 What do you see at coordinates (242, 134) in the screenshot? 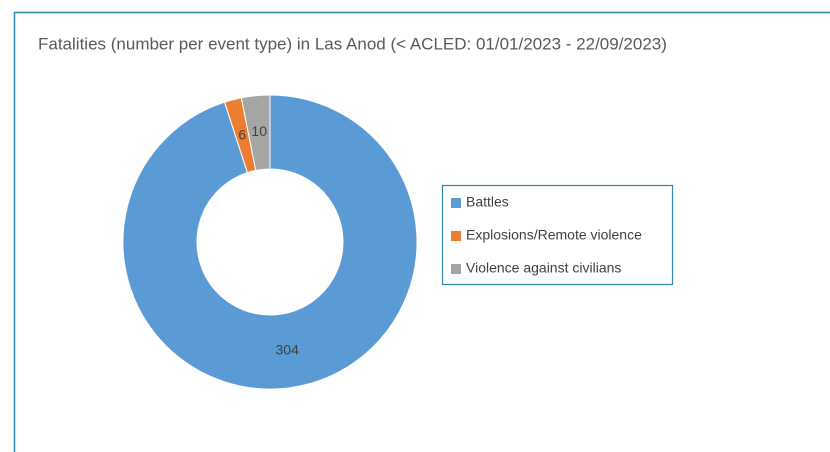
I see `data-label: 6` at bounding box center [242, 134].